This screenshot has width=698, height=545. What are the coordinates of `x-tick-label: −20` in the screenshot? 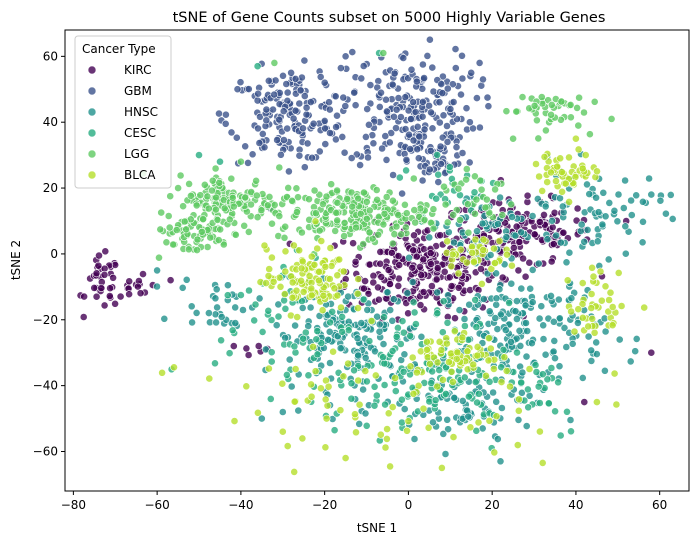 It's located at (324, 505).